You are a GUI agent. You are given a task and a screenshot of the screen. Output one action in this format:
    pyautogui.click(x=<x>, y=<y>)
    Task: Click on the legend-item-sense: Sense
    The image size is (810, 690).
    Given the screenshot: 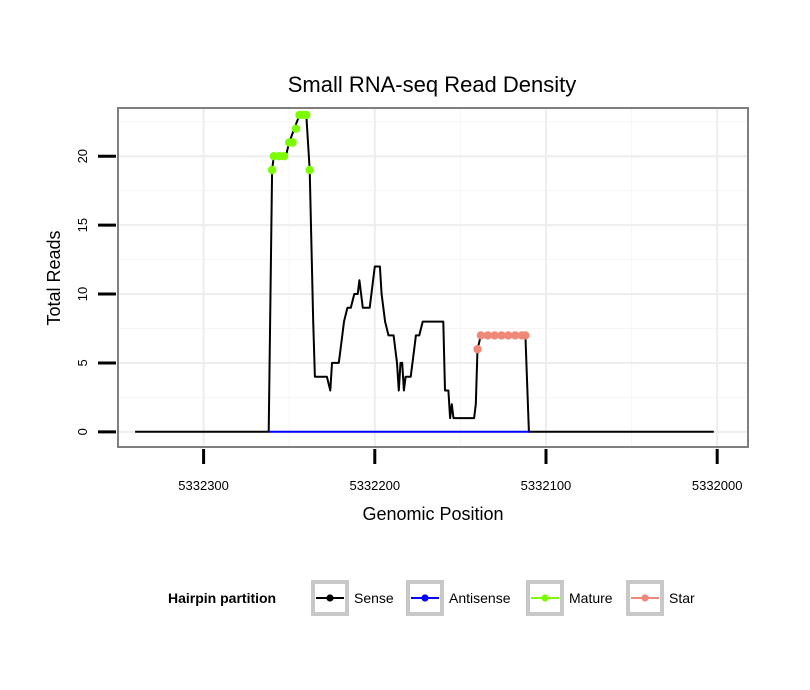 What is the action you would take?
    pyautogui.click(x=352, y=598)
    